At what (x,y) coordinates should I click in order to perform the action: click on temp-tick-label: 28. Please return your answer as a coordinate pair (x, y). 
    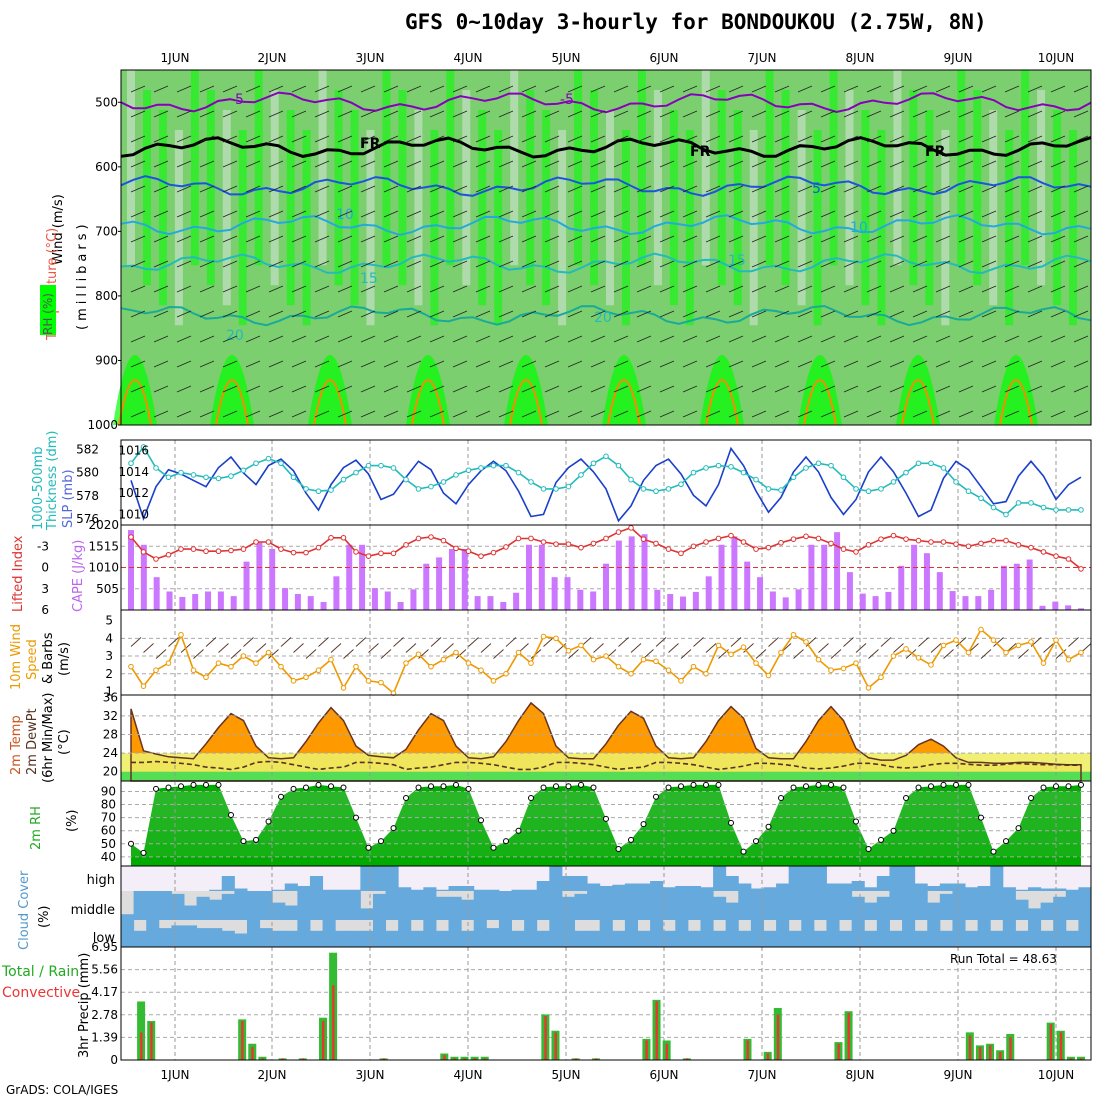
    Looking at the image, I should click on (110, 735).